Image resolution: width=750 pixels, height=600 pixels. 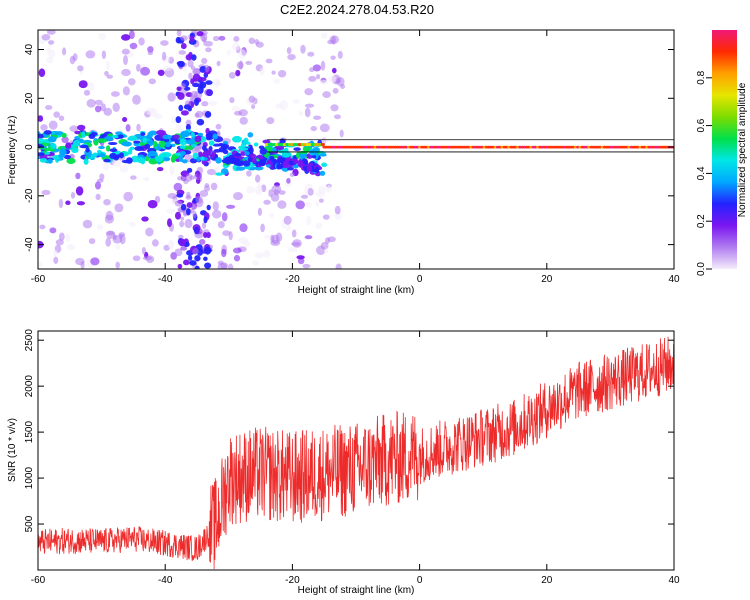 What do you see at coordinates (292, 279) in the screenshot?
I see `x-tick-label: -20` at bounding box center [292, 279].